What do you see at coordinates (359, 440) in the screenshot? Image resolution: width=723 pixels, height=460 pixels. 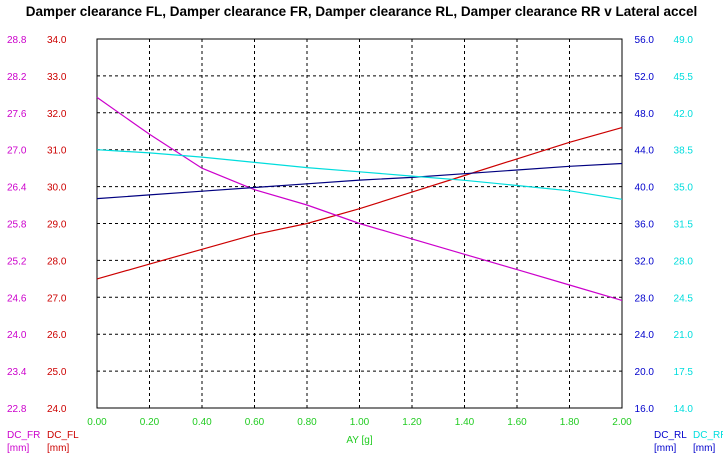 I see `x-axis-label: AY [g]` at bounding box center [359, 440].